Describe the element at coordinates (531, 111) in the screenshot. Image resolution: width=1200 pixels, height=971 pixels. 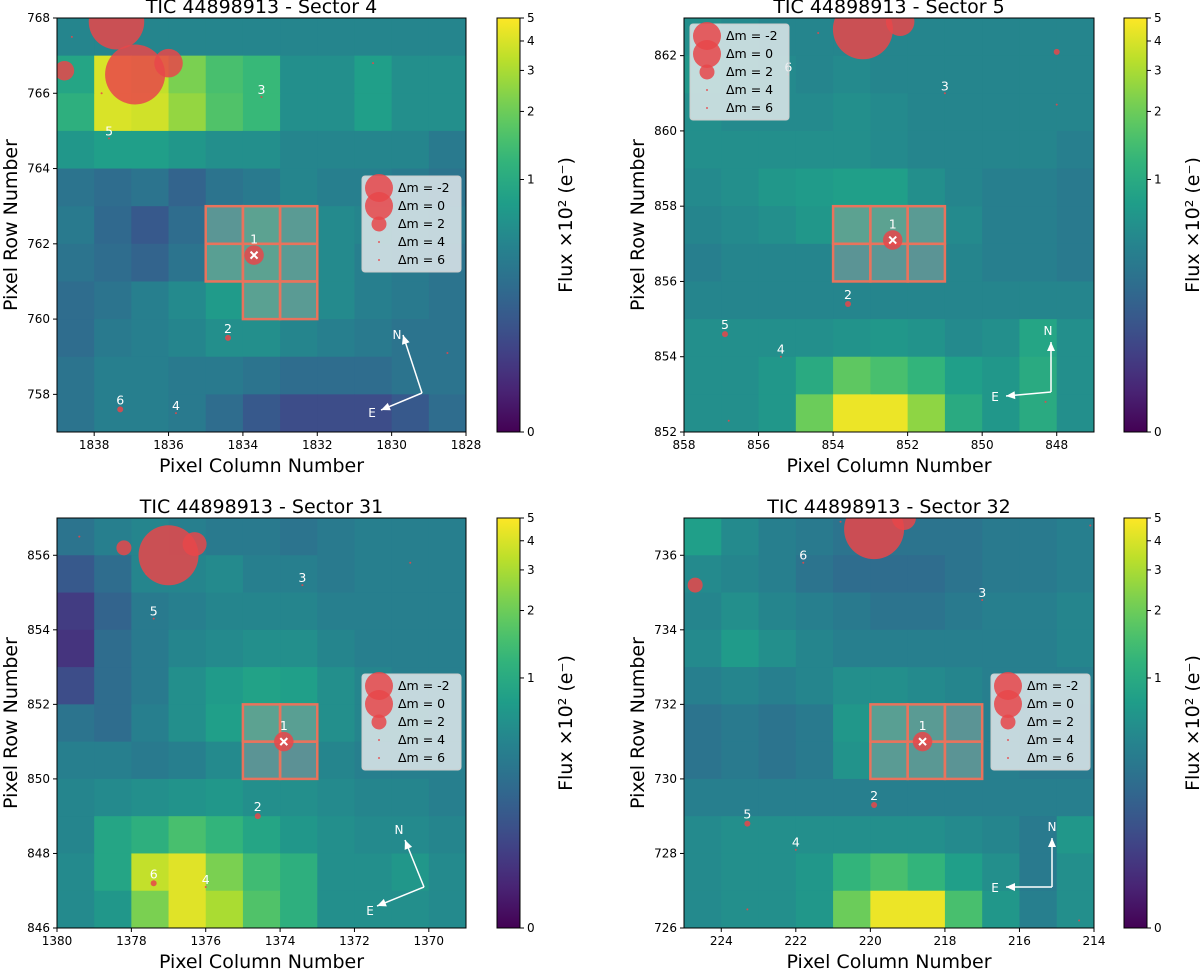
I see `colorbar-tick-label: 2` at that location.